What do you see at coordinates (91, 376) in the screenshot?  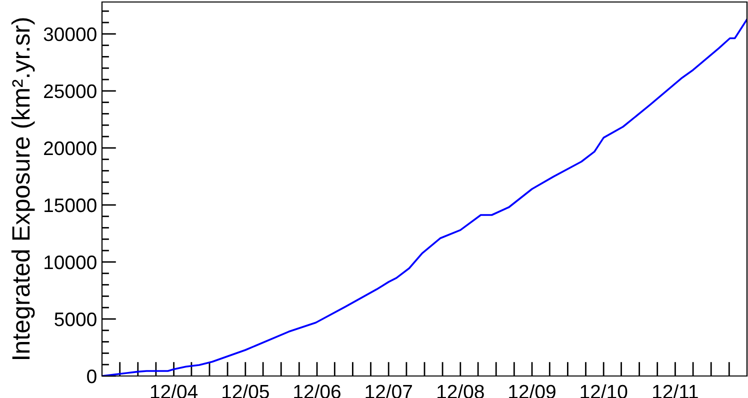 I see `y-tick-label: 0` at bounding box center [91, 376].